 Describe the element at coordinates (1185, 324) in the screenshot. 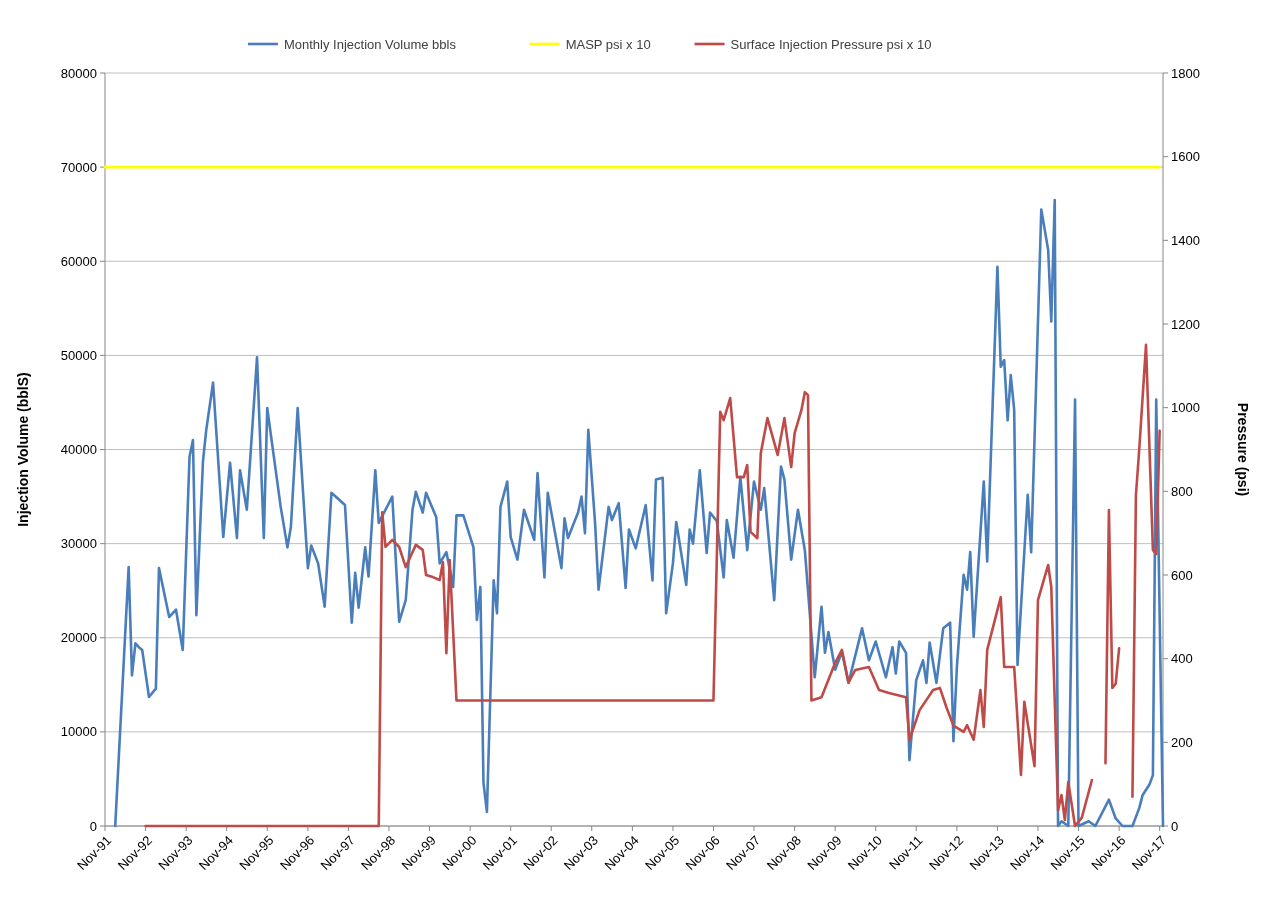

I see `y2-tick-label: 1200` at that location.